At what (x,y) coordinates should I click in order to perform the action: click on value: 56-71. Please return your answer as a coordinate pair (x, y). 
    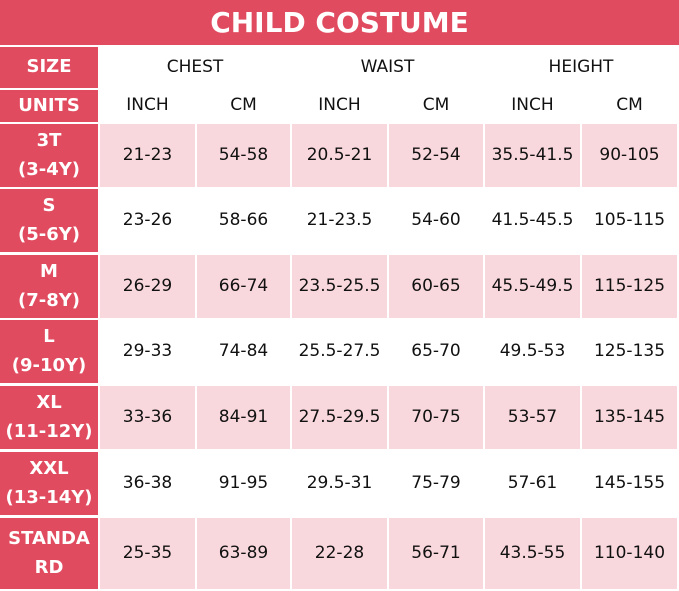
    Looking at the image, I should click on (436, 552).